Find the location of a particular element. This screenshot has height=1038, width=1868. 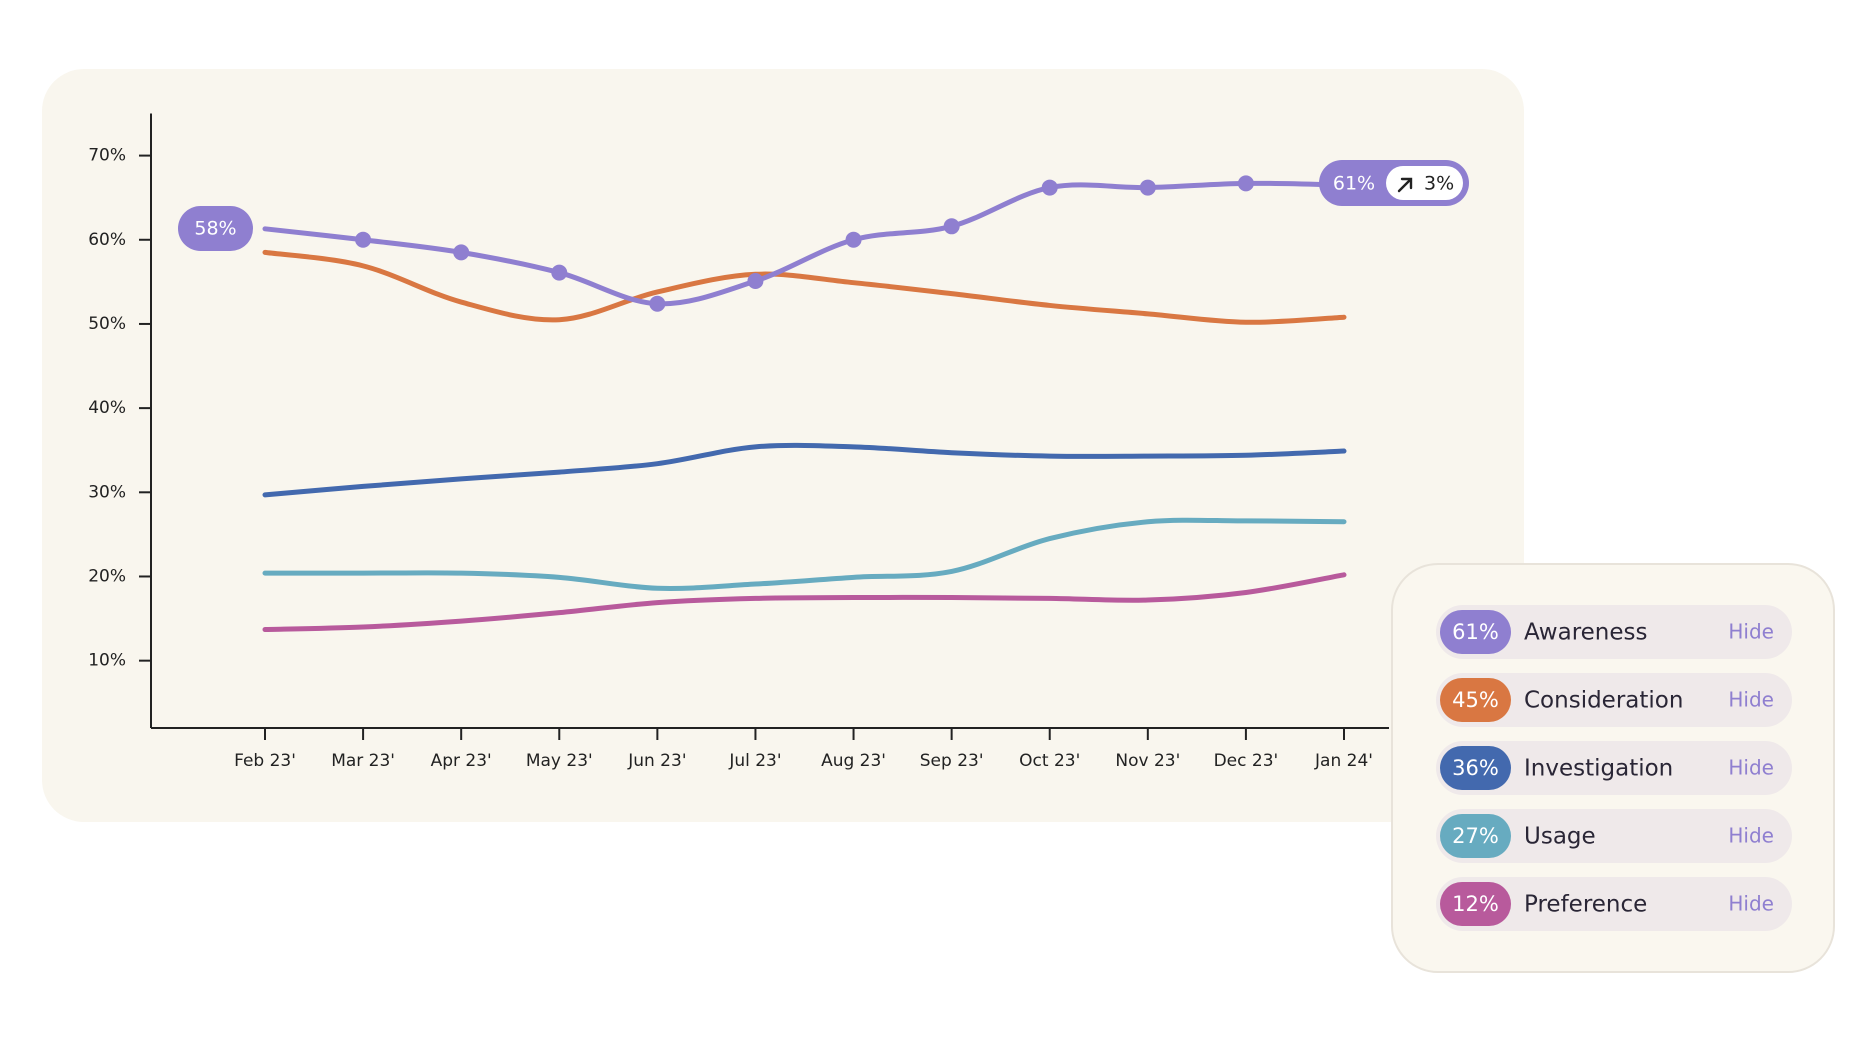

end-badge-label: 61% is located at coordinates (1354, 184).